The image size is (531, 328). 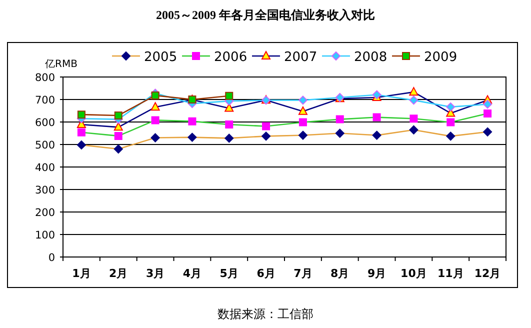 What do you see at coordinates (155, 273) in the screenshot?
I see `x-tick-label: 3月` at bounding box center [155, 273].